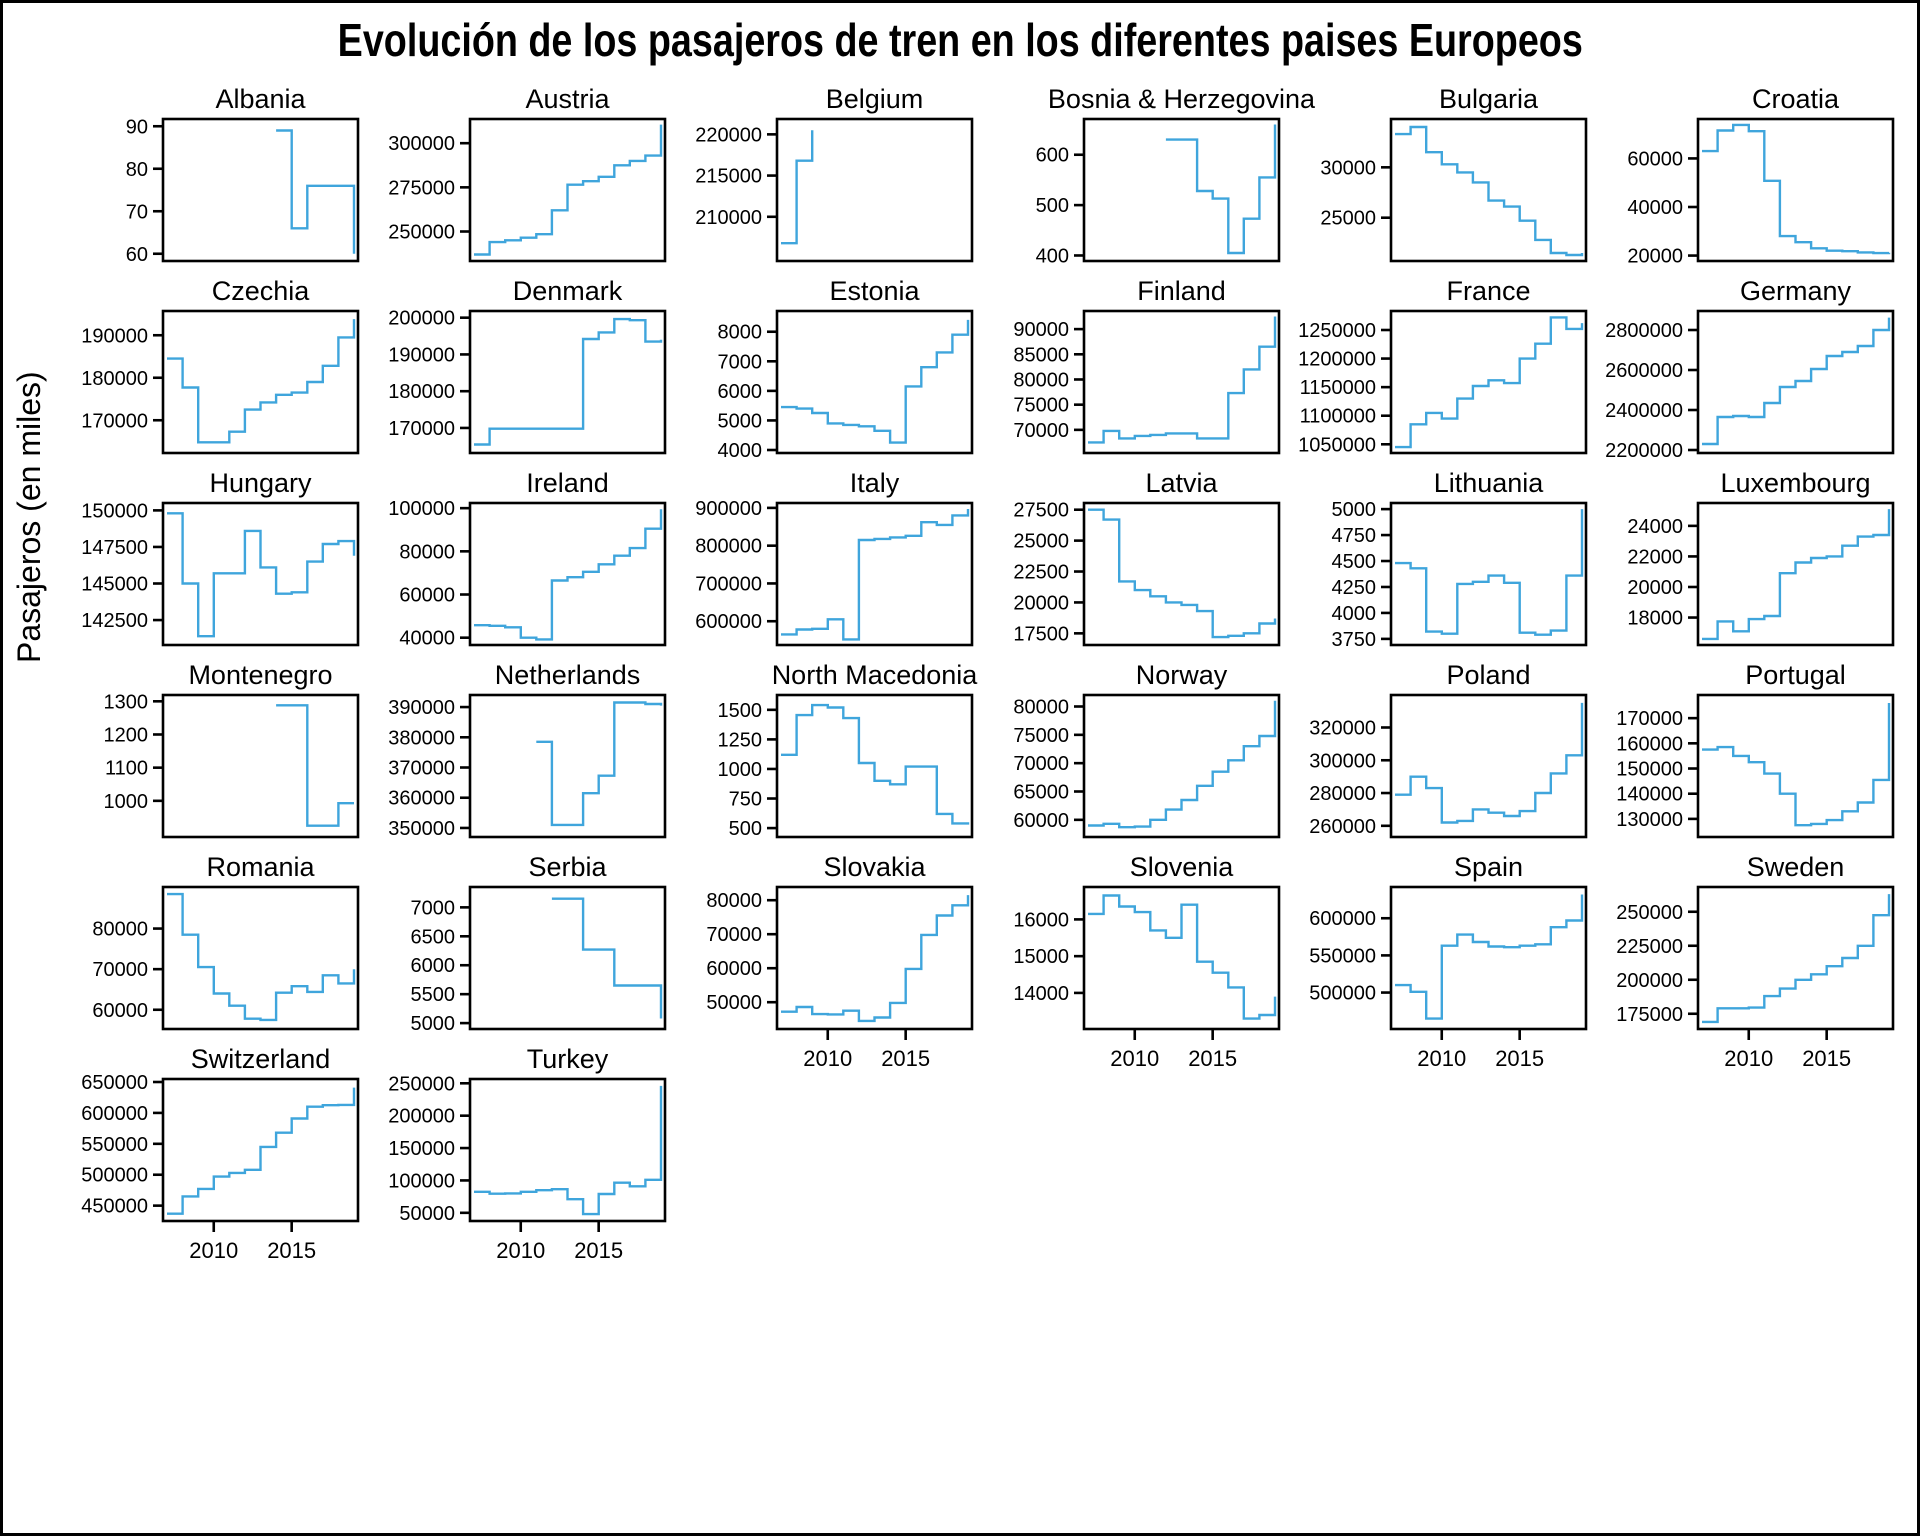 The height and width of the screenshot is (1536, 1920). I want to click on y-axis-label: Pasajeros (en miles), so click(31, 647).